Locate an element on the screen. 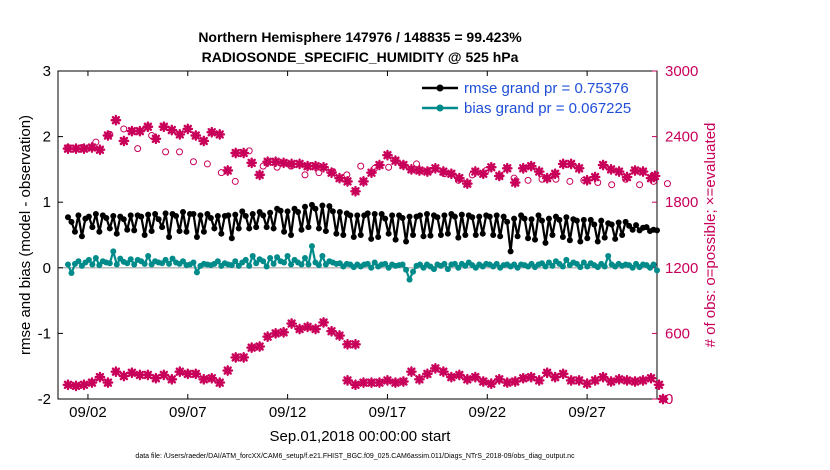 The image size is (830, 470). y-right-tick-label: 1800 is located at coordinates (681, 202).